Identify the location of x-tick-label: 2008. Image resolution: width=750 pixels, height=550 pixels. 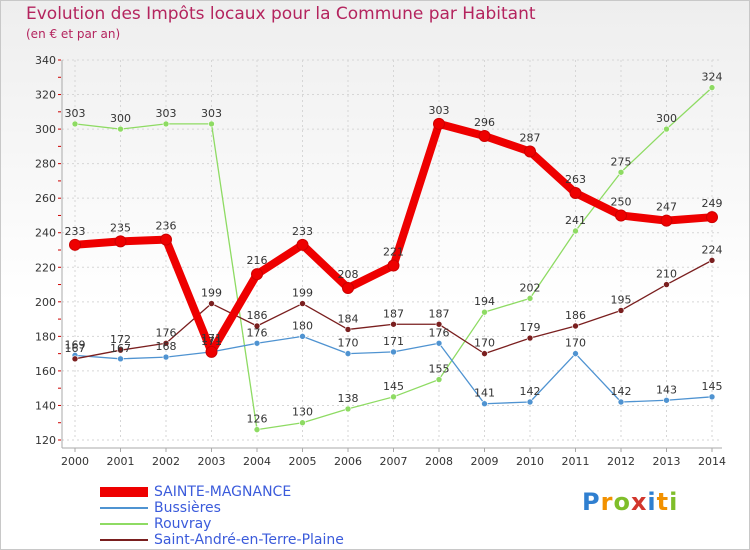
(439, 461).